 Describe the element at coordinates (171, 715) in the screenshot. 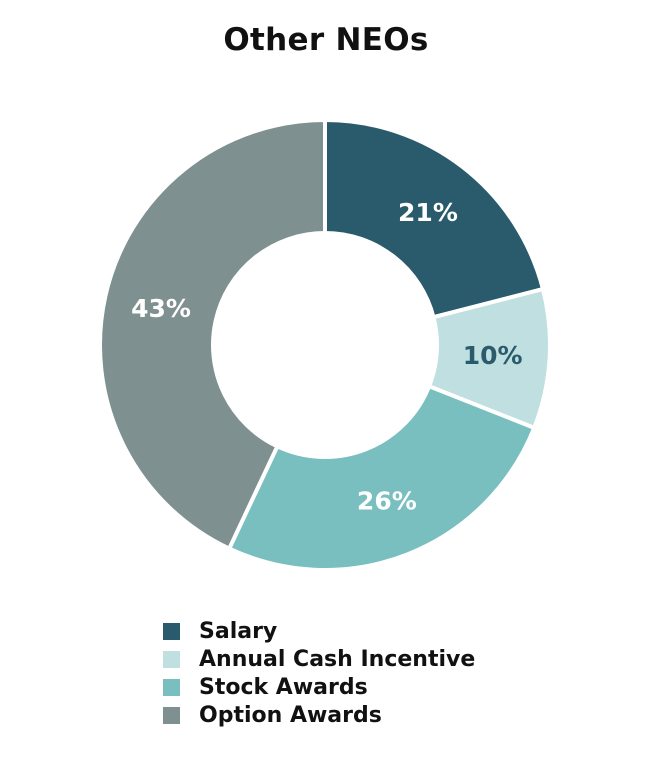

I see `legend-swatch-option-awards` at that location.